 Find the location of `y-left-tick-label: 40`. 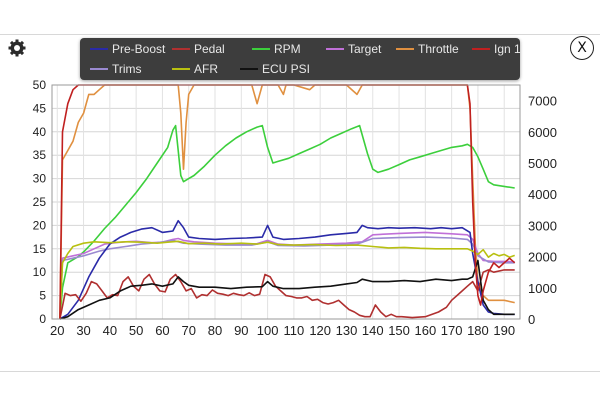

y-left-tick-label: 40 is located at coordinates (40, 132).